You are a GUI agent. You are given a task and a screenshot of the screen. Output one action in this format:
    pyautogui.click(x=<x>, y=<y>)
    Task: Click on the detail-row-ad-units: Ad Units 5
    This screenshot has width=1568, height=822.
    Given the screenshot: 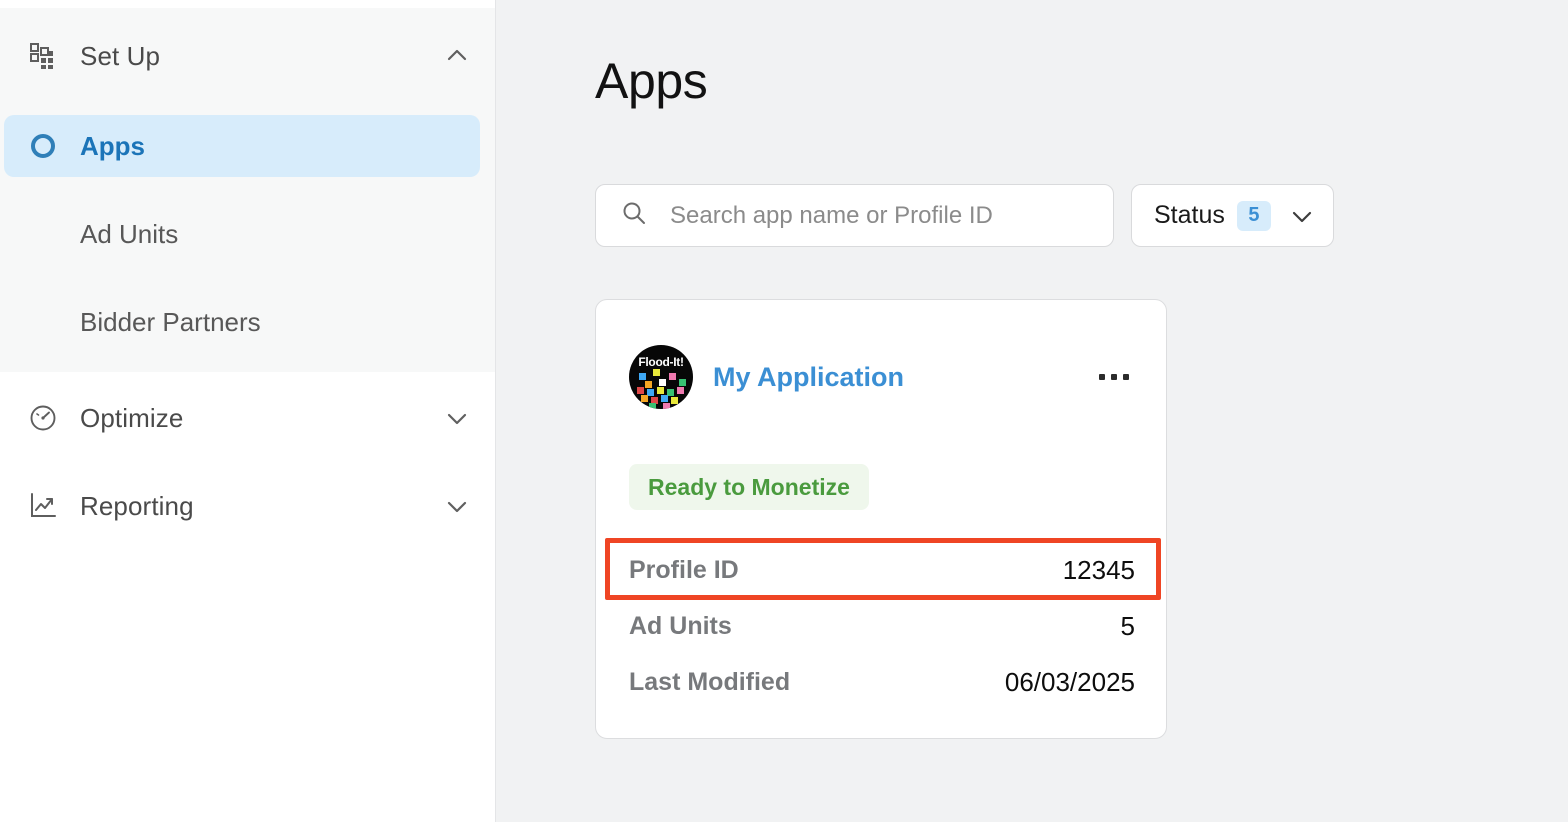 What is the action you would take?
    pyautogui.click(x=882, y=626)
    